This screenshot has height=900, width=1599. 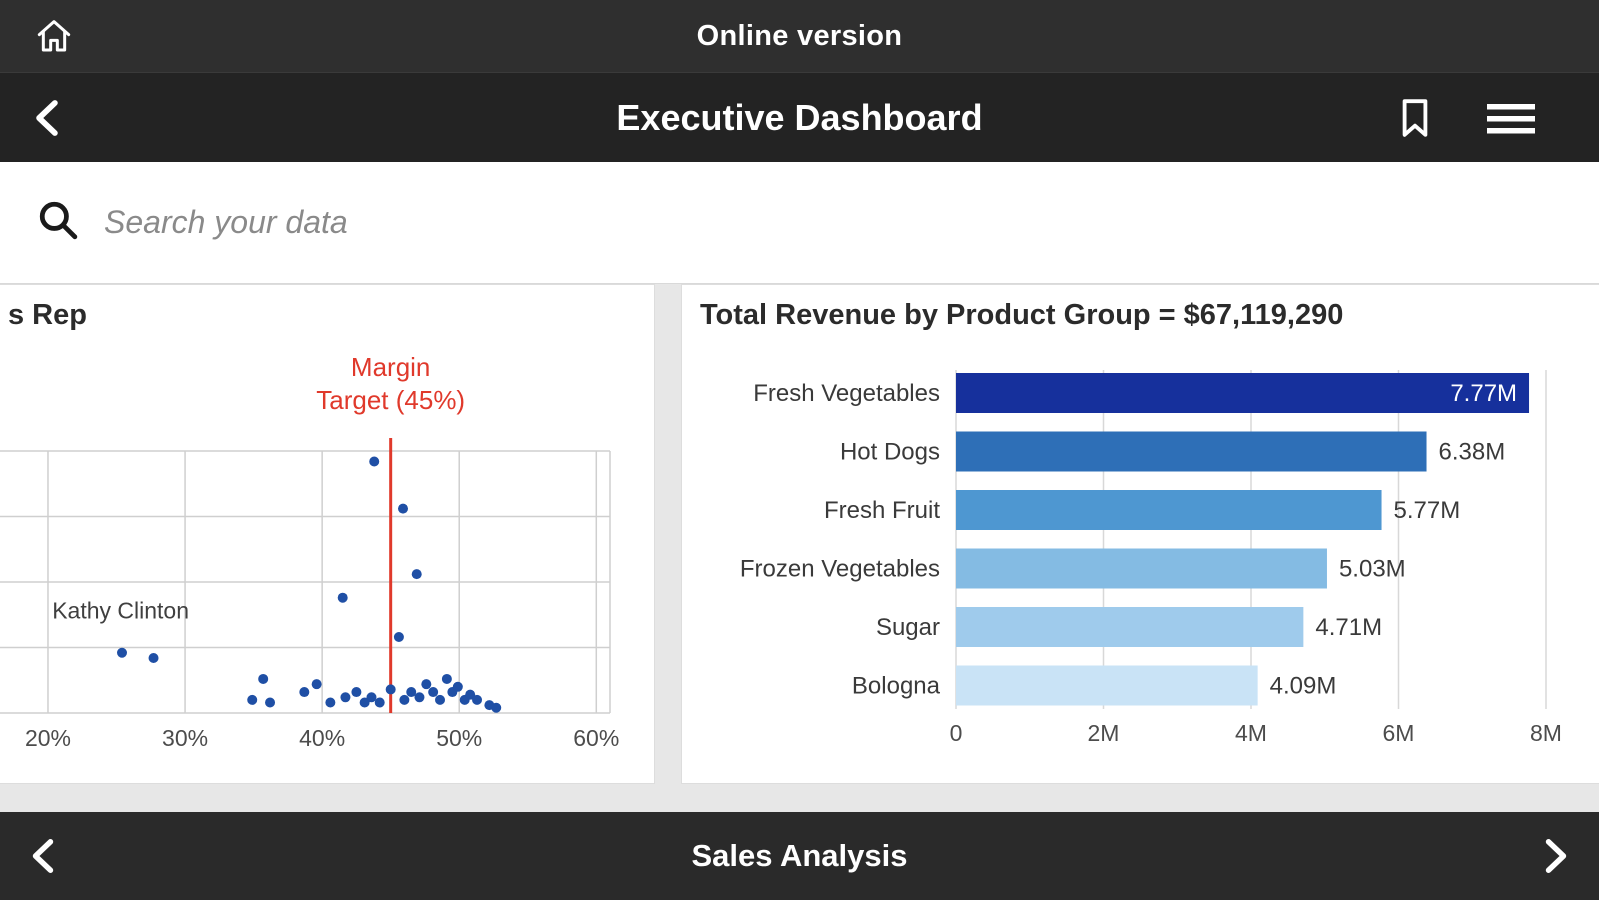 I want to click on top-bar: Online version, so click(x=799, y=36).